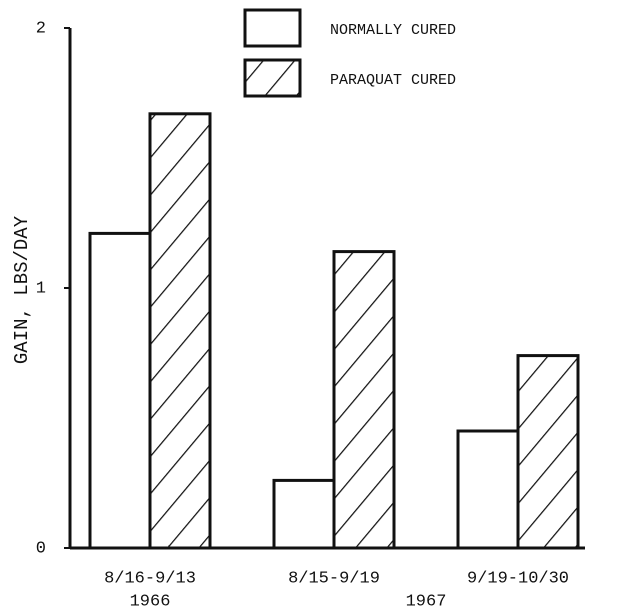  I want to click on y-tick-label: 0, so click(41, 548).